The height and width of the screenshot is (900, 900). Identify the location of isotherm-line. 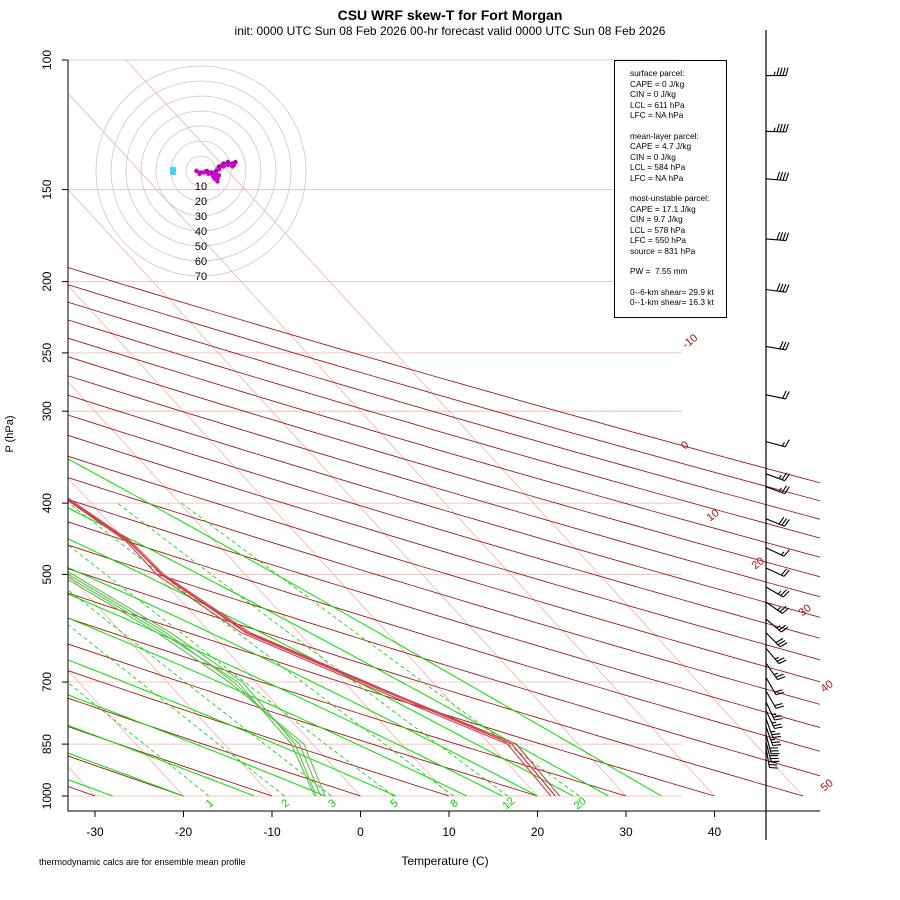
(126, 733).